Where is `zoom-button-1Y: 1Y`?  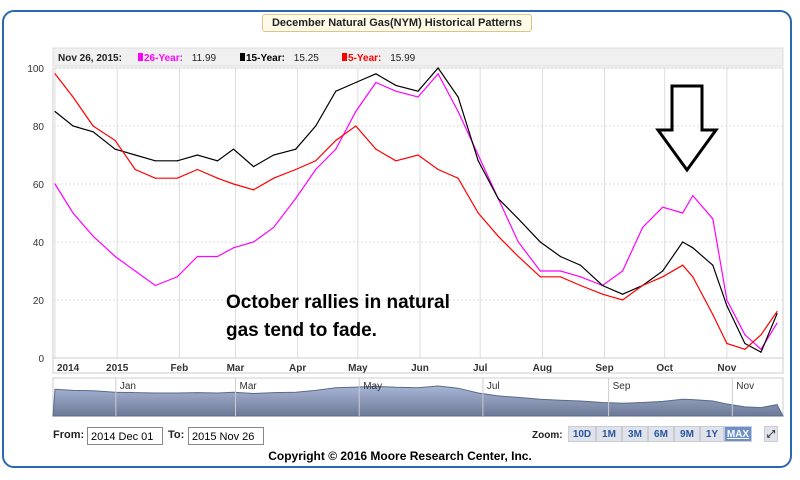 zoom-button-1Y: 1Y is located at coordinates (712, 434).